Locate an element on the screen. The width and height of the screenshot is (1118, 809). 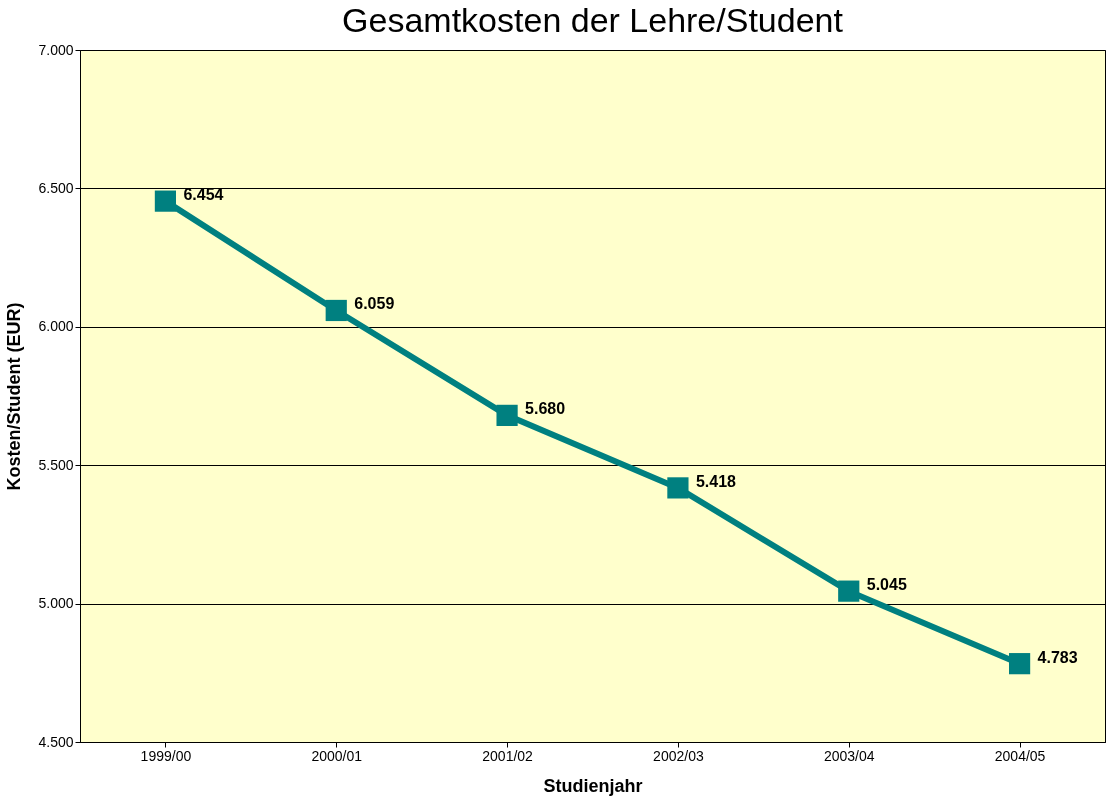
x-tick-label: 2003/04 is located at coordinates (849, 755).